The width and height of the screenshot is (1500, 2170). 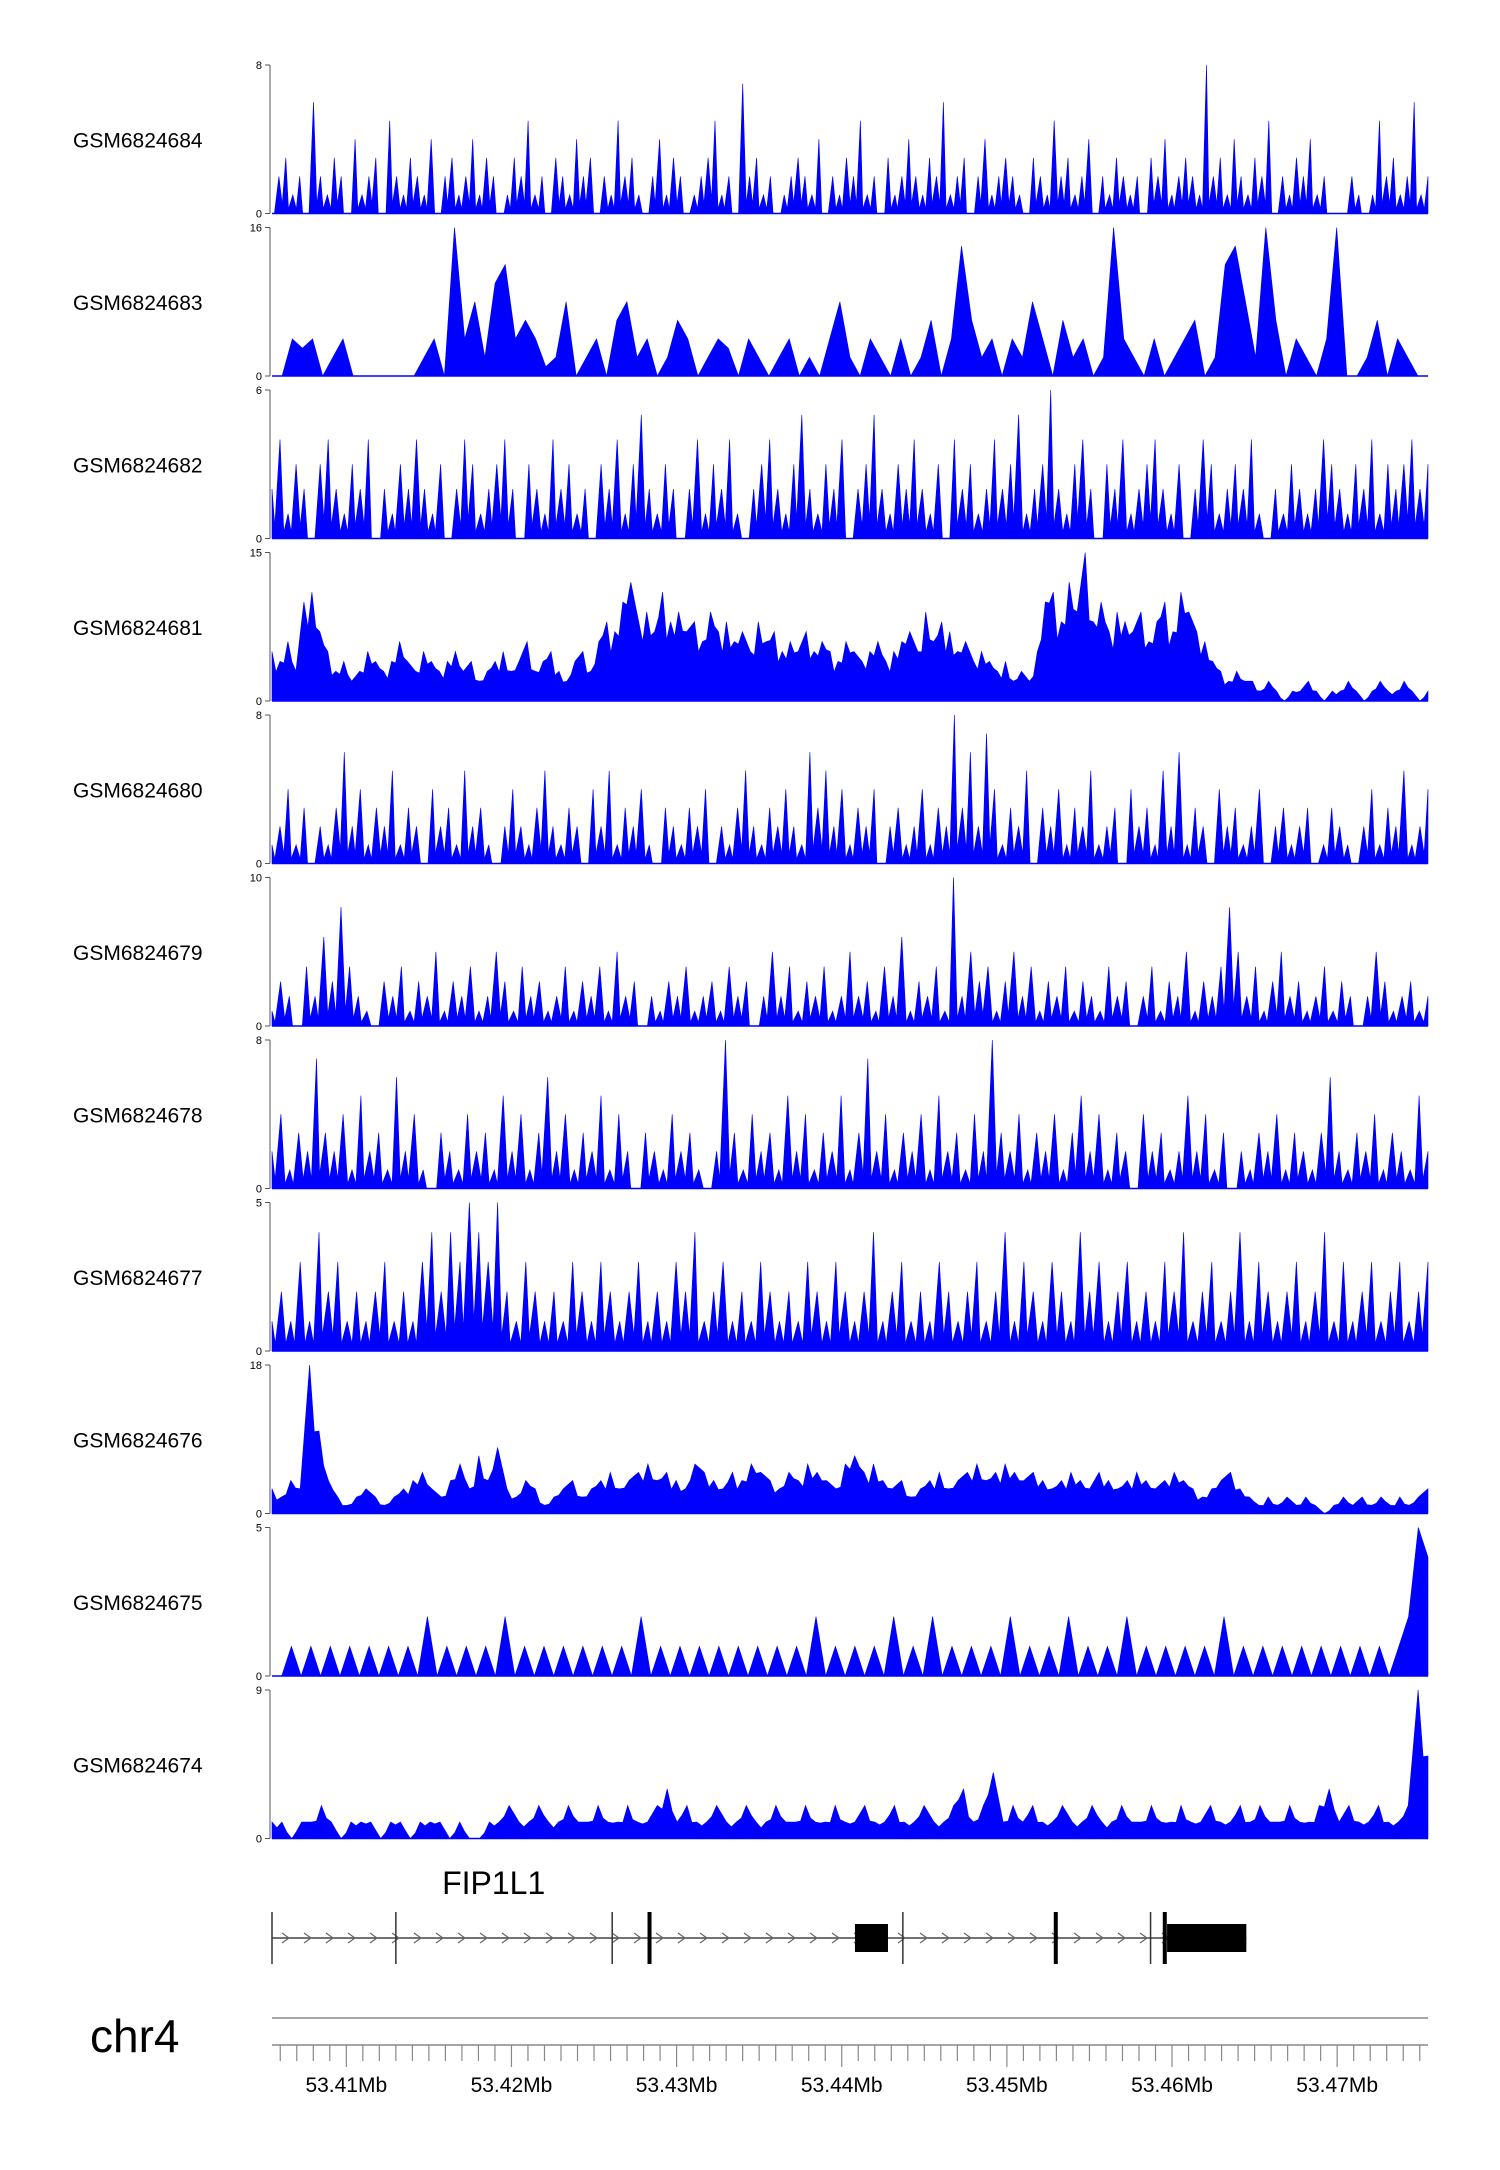 What do you see at coordinates (138, 303) in the screenshot?
I see `track-name: GSM6824683` at bounding box center [138, 303].